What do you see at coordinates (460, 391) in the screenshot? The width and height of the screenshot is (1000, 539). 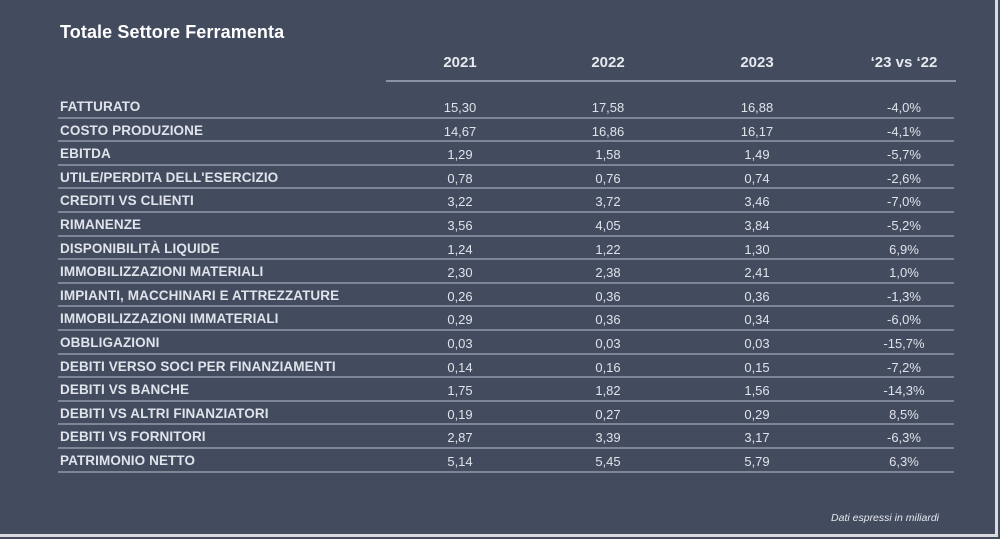 I see `value-2021: 1,75` at bounding box center [460, 391].